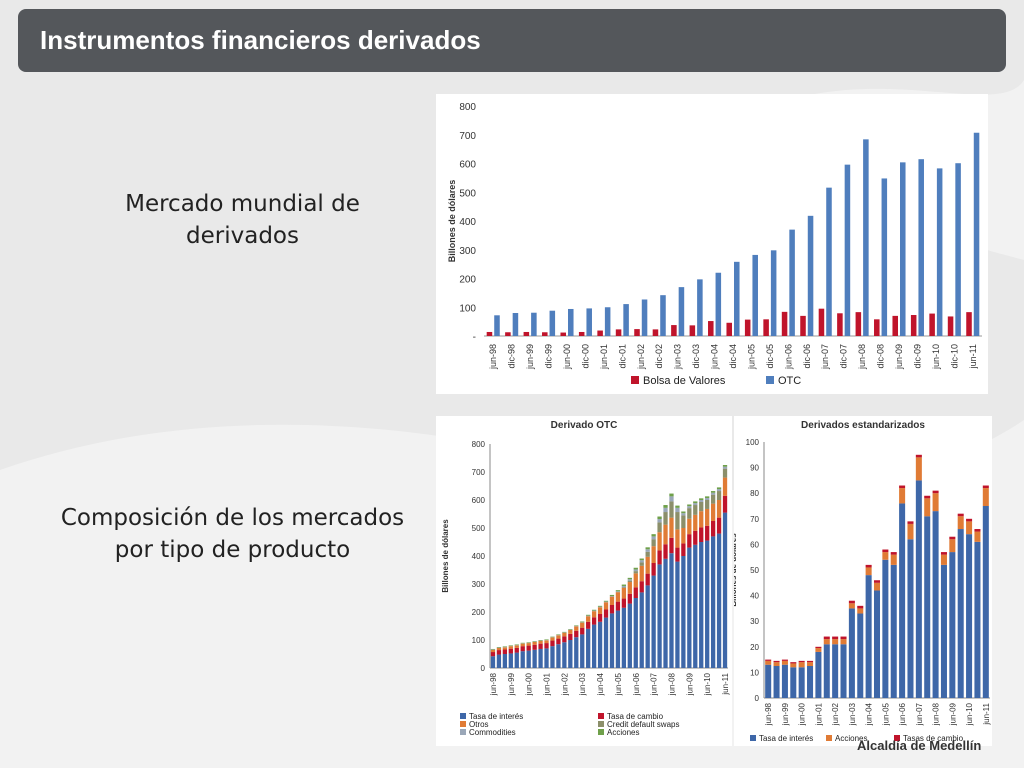  Describe the element at coordinates (954, 356) in the screenshot. I see `x-tick-label: dic-10` at that location.